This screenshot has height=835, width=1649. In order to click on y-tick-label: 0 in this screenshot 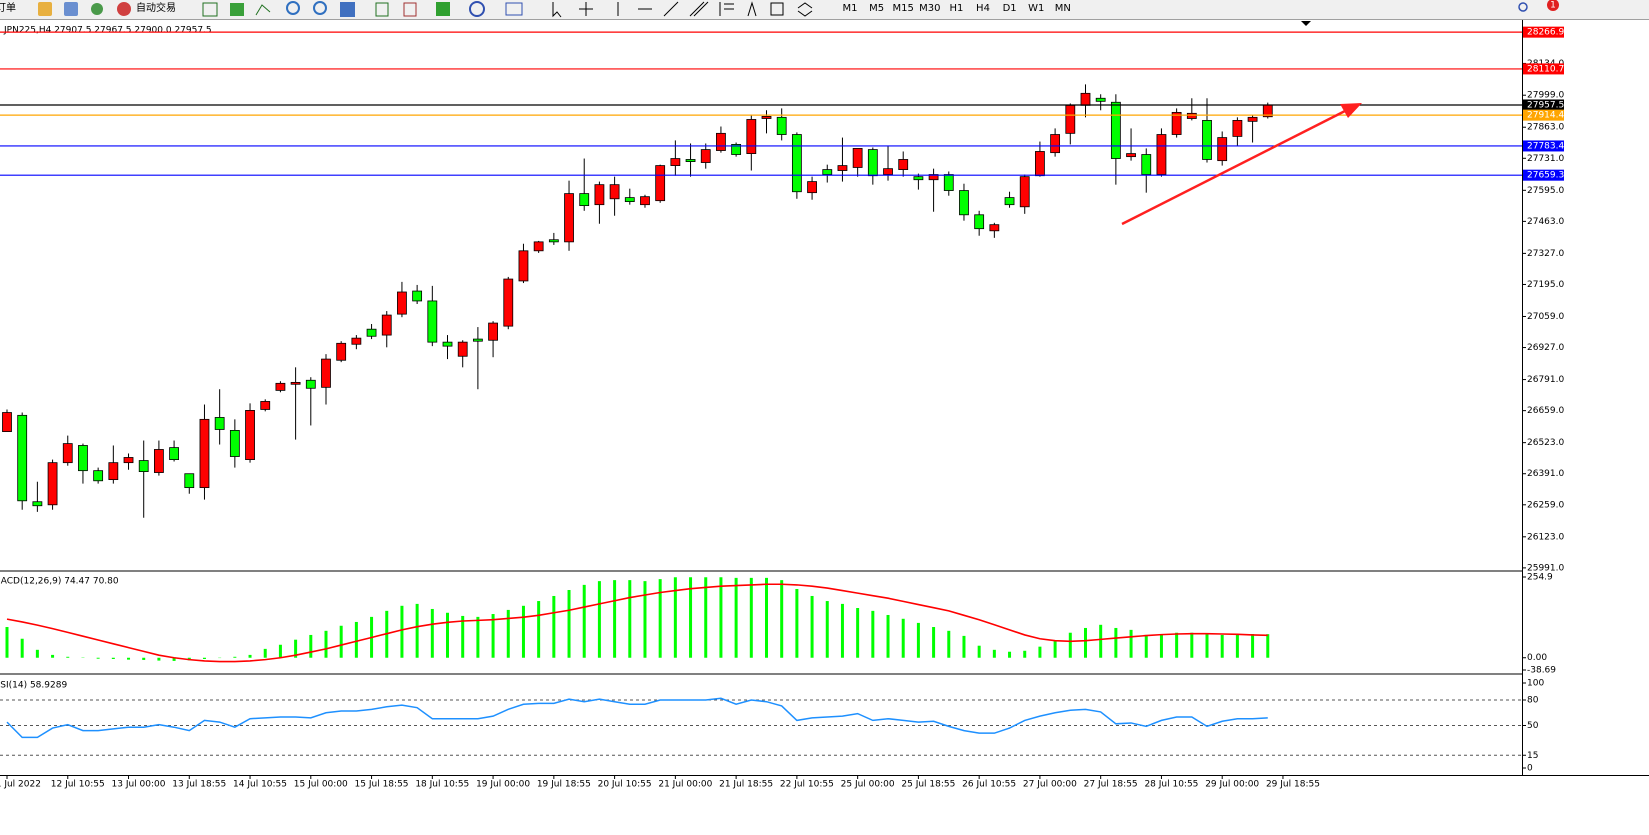, I will do `click(1530, 769)`.